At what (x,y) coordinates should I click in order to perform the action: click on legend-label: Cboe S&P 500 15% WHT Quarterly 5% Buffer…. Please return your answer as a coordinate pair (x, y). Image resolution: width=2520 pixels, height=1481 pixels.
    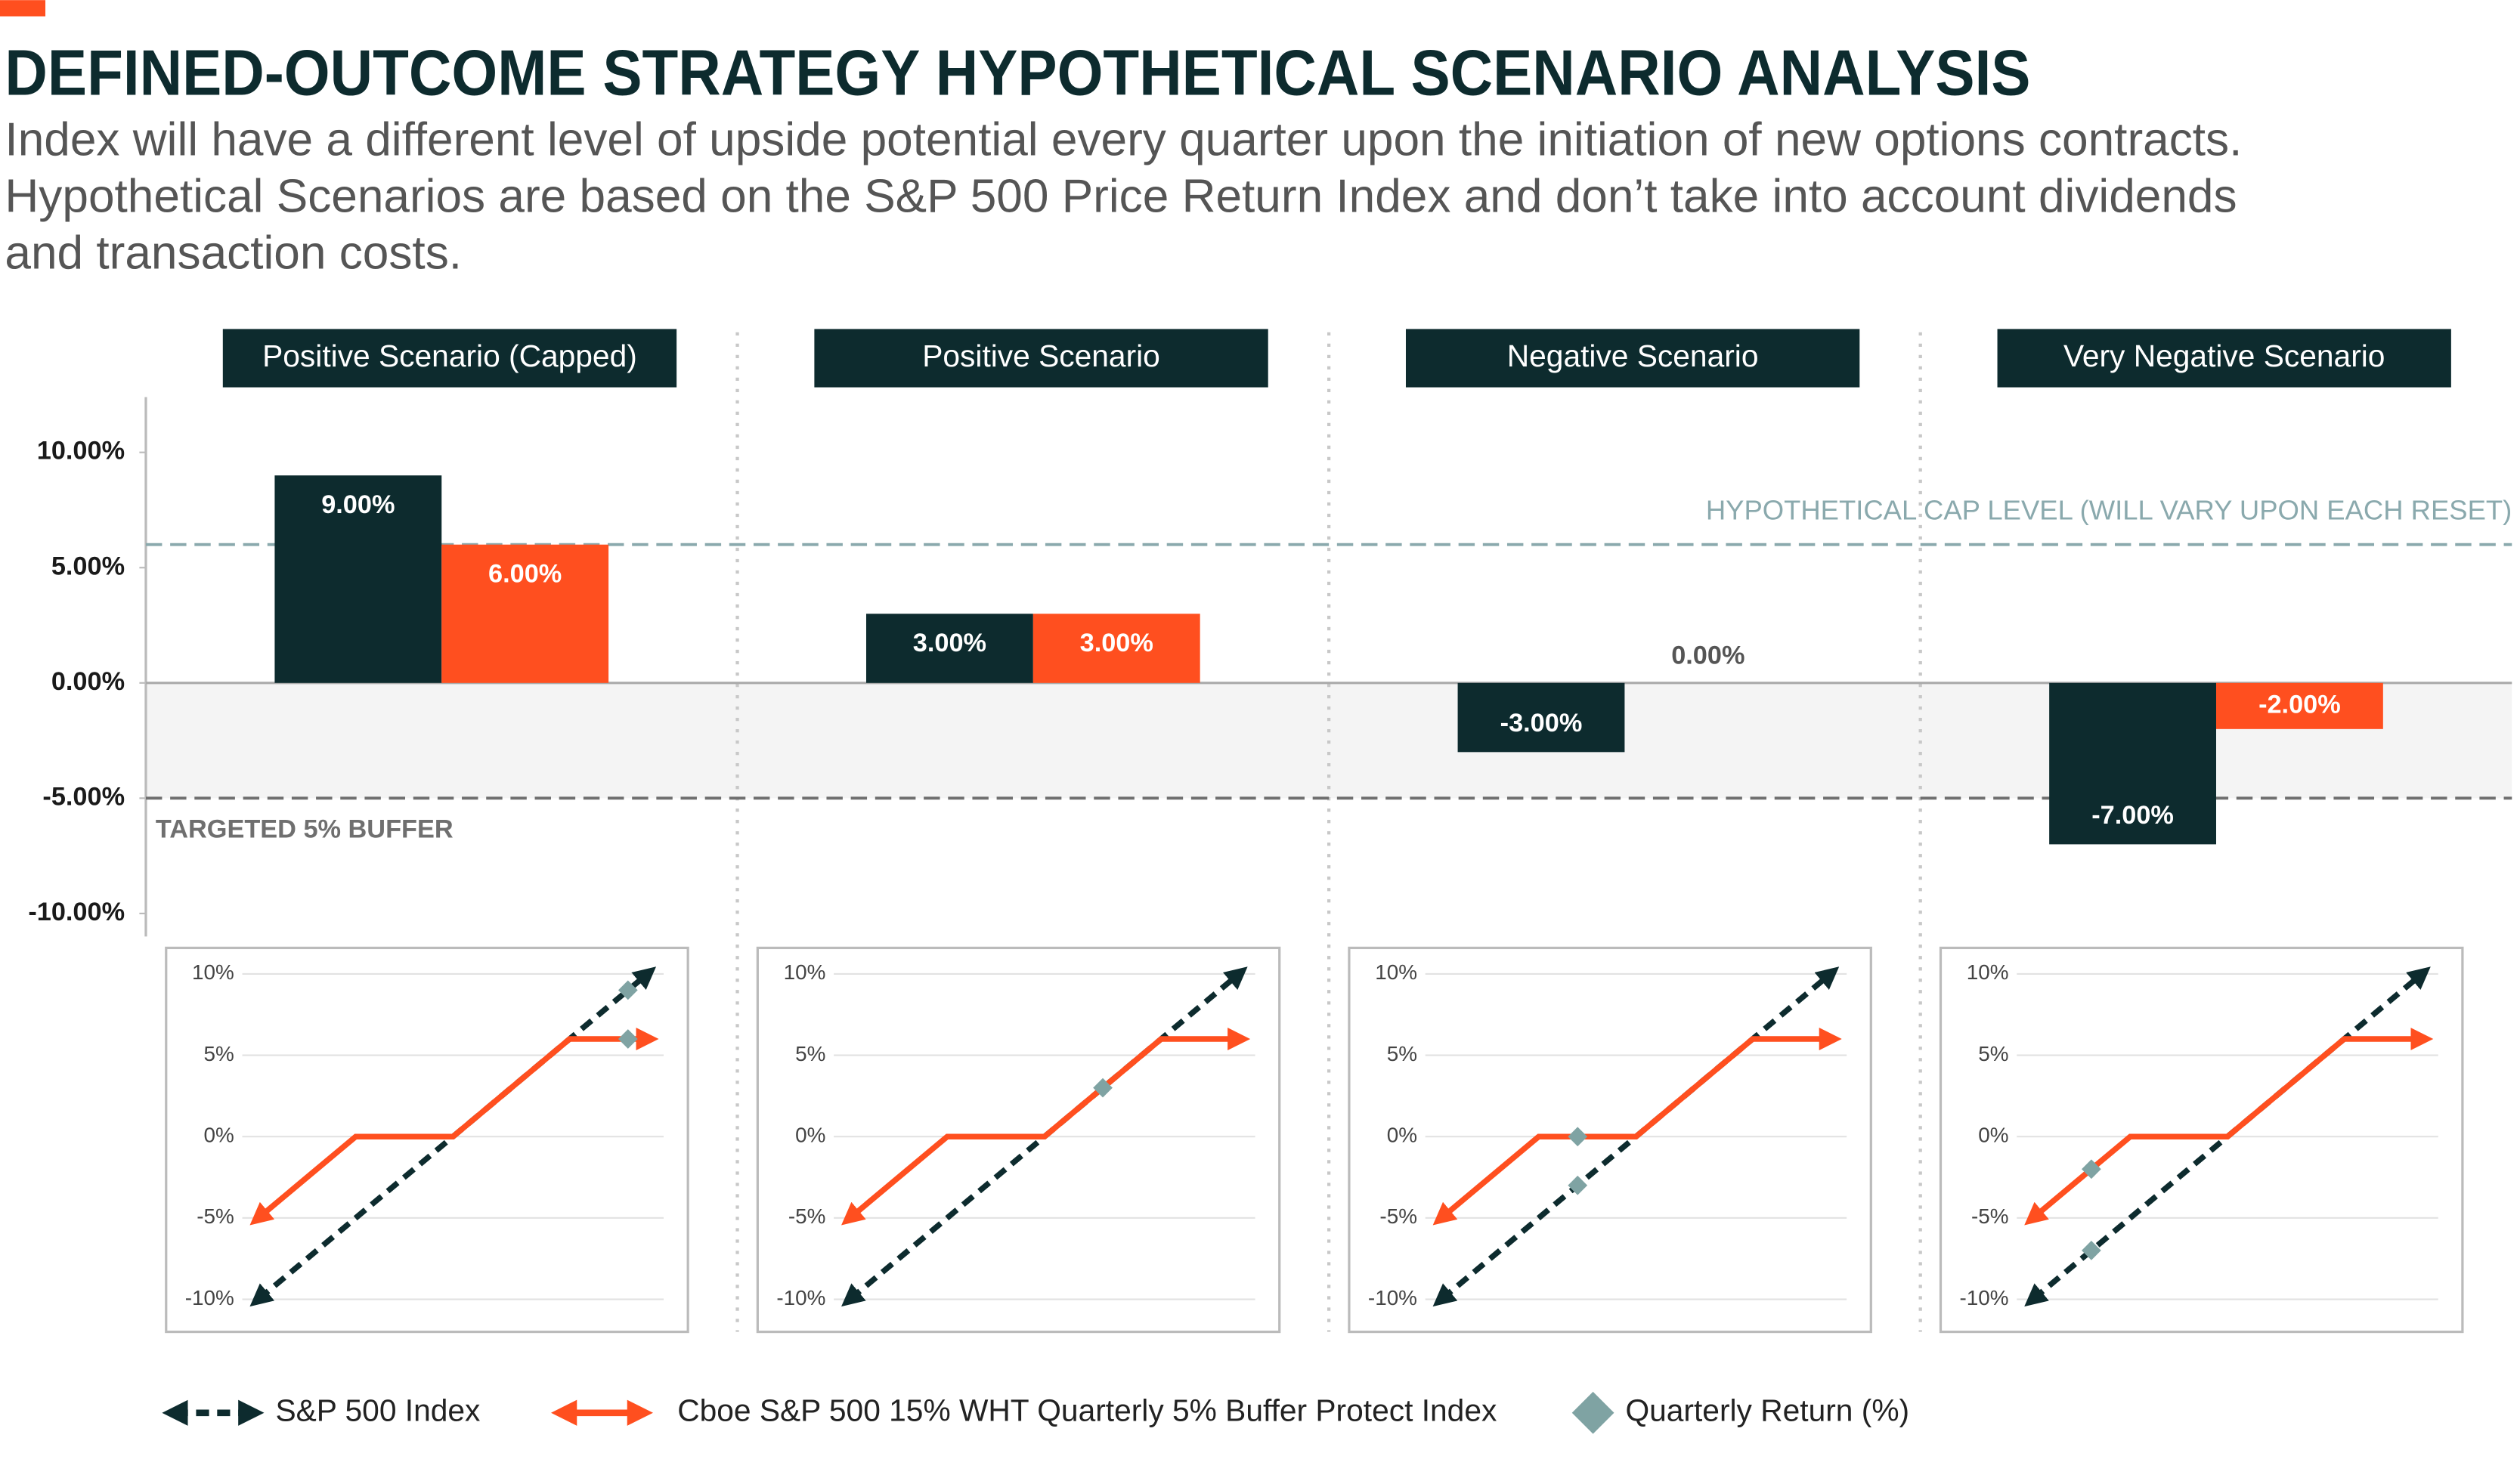
    Looking at the image, I should click on (1087, 1410).